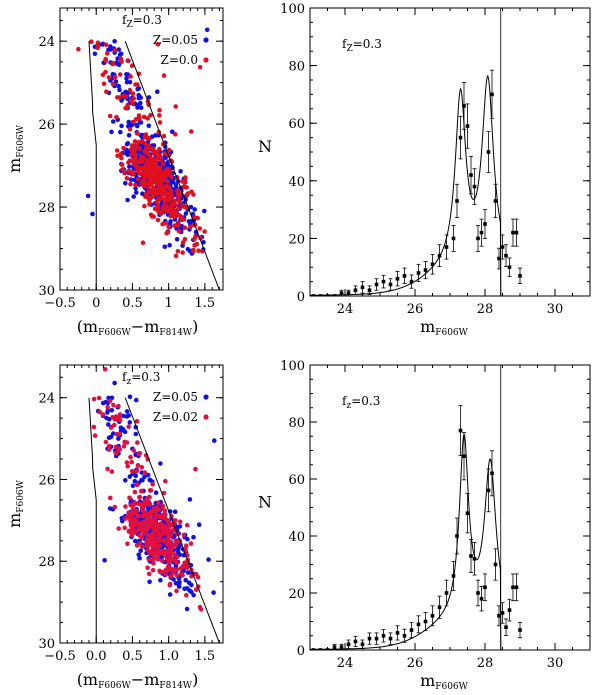 This screenshot has height=695, width=600. I want to click on x-tick-label: 28, so click(485, 309).